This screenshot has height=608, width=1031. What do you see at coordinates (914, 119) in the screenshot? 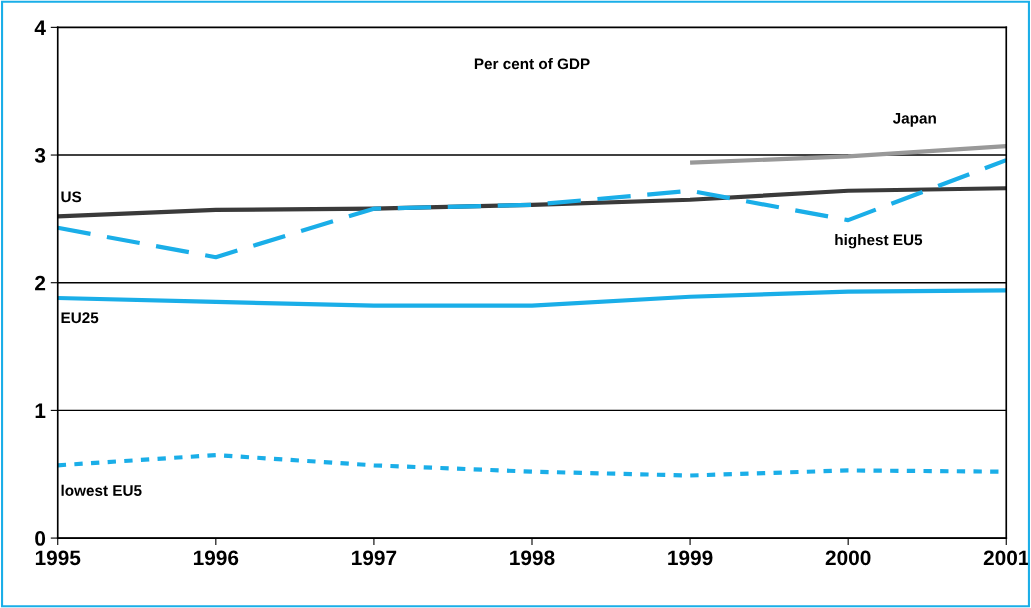
I see `series-label: Japan` at bounding box center [914, 119].